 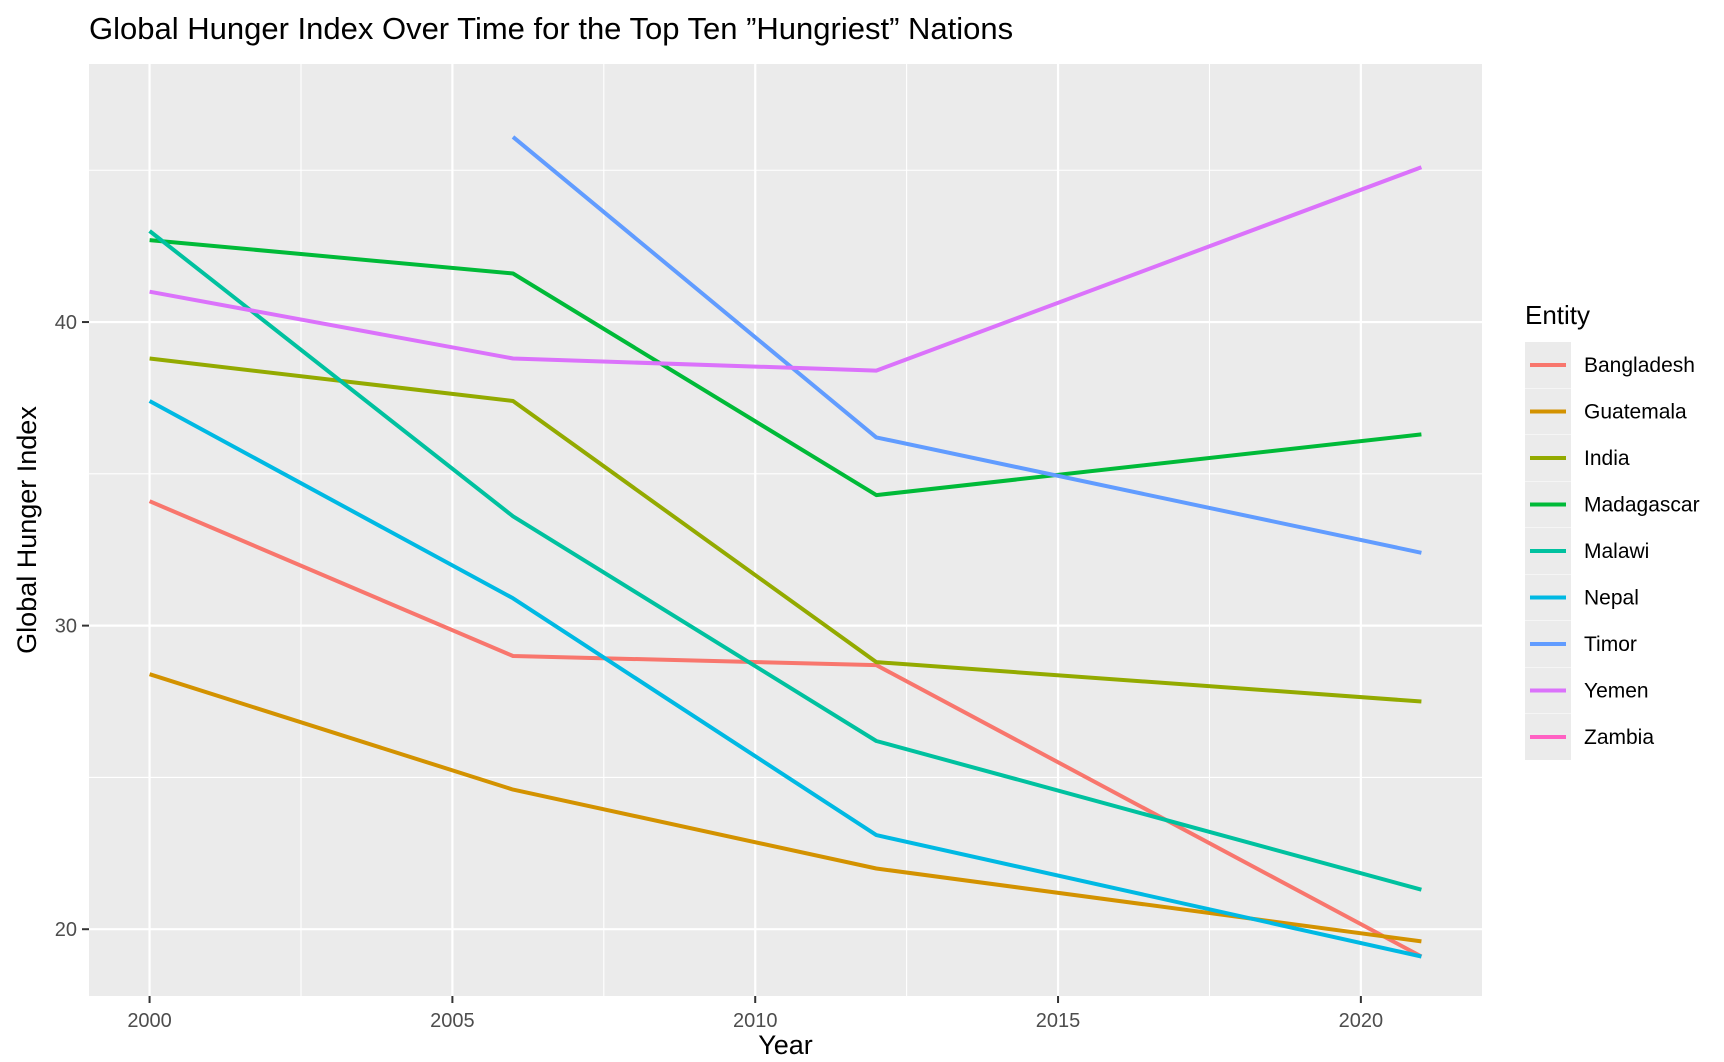 What do you see at coordinates (1582, 597) in the screenshot?
I see `legend-item-nepal: Nepal` at bounding box center [1582, 597].